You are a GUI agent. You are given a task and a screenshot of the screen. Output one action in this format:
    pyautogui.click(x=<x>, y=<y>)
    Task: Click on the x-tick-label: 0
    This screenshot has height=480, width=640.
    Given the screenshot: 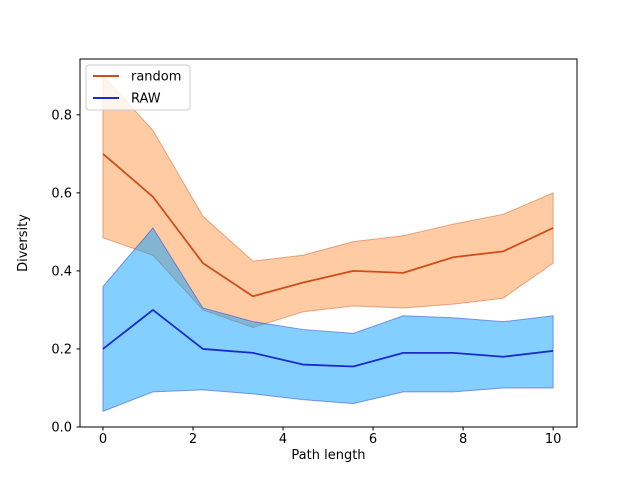 What is the action you would take?
    pyautogui.click(x=103, y=439)
    